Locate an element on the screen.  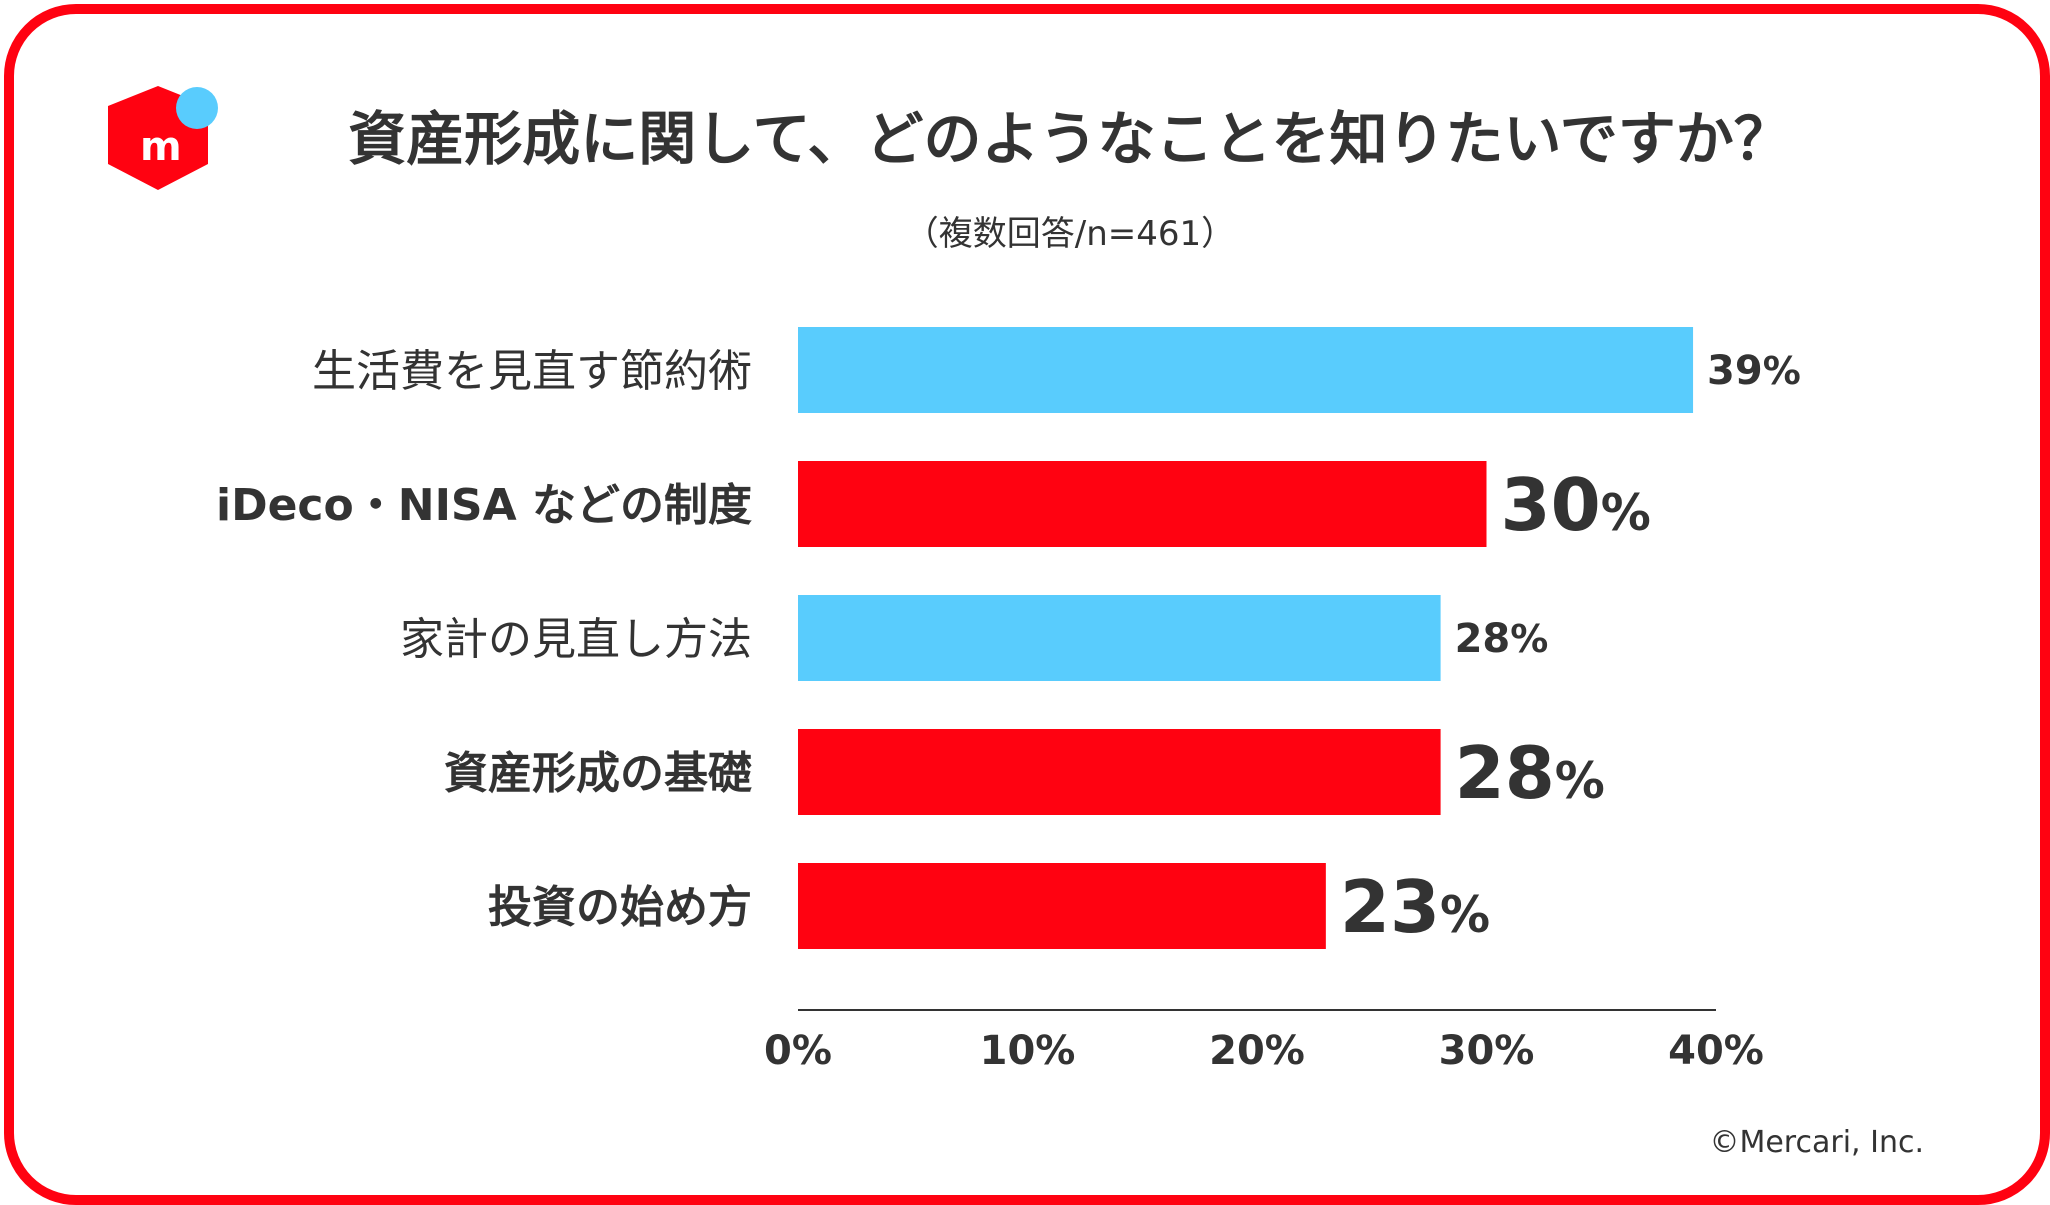
chart-title: 資産形成に関して、どのようなことを知りたいですか？ is located at coordinates (1070, 139).